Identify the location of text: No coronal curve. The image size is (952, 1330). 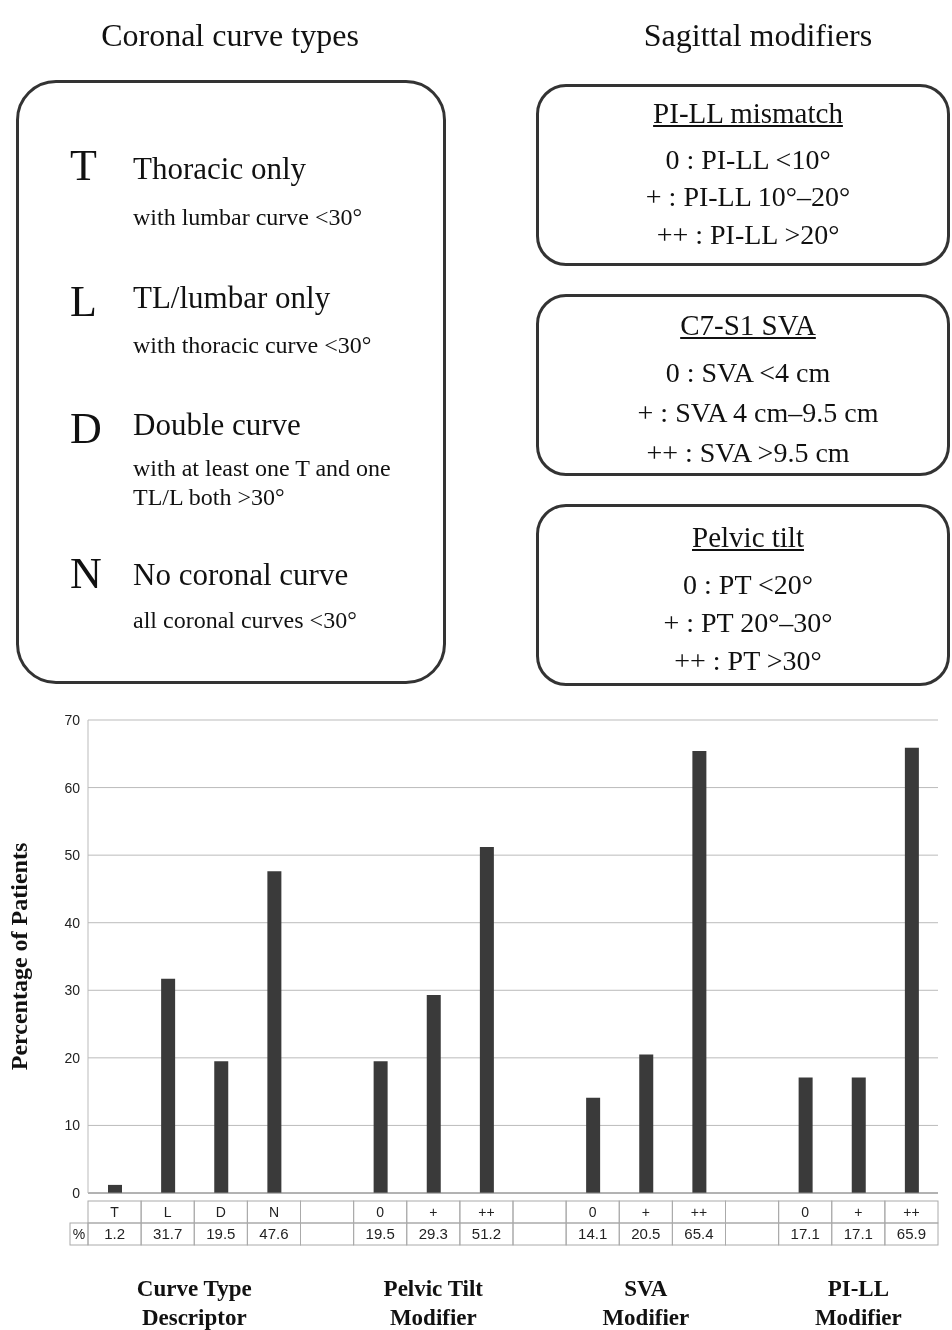
(241, 575).